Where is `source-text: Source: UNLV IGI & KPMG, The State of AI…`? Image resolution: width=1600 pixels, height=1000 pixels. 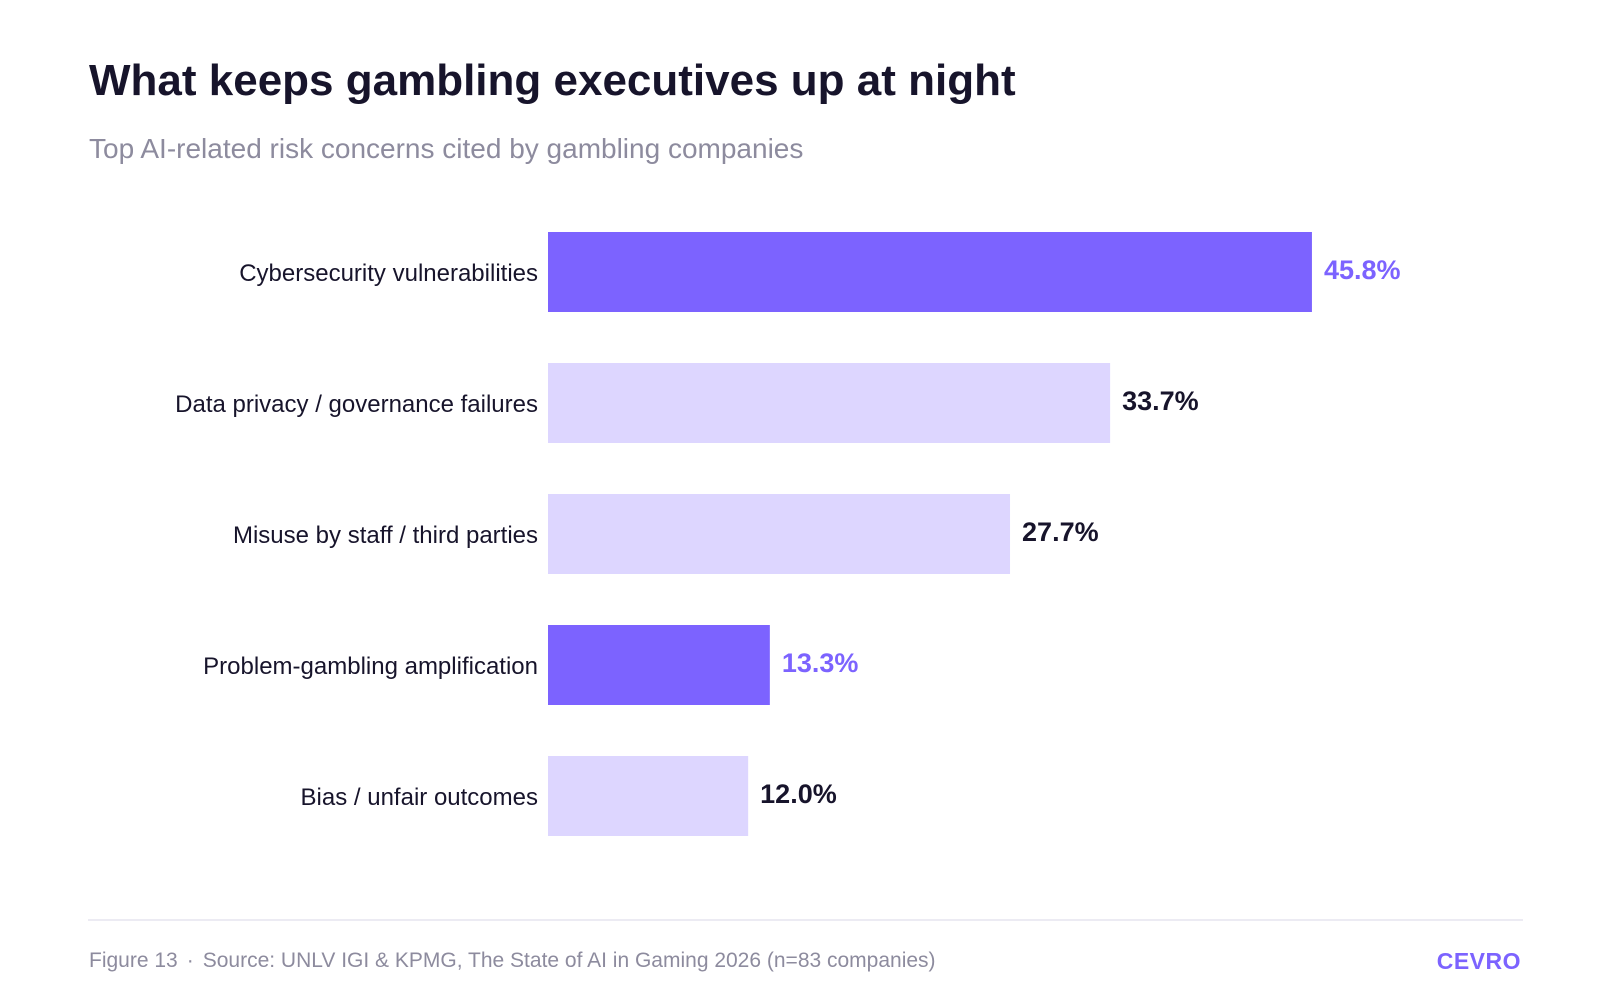
source-text: Source: UNLV IGI & KPMG, The State of AI… is located at coordinates (569, 960).